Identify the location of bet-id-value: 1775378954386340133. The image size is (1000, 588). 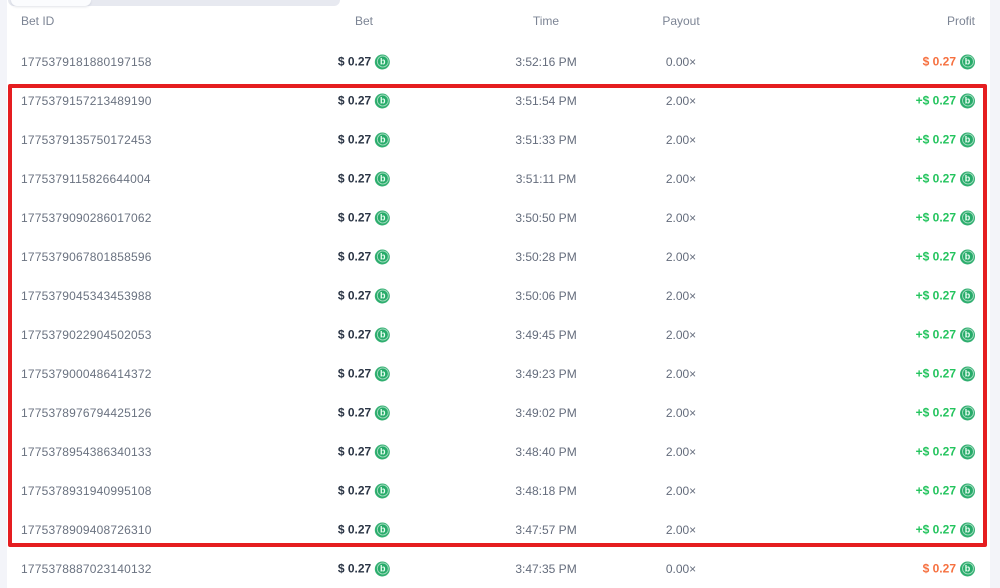
(86, 451).